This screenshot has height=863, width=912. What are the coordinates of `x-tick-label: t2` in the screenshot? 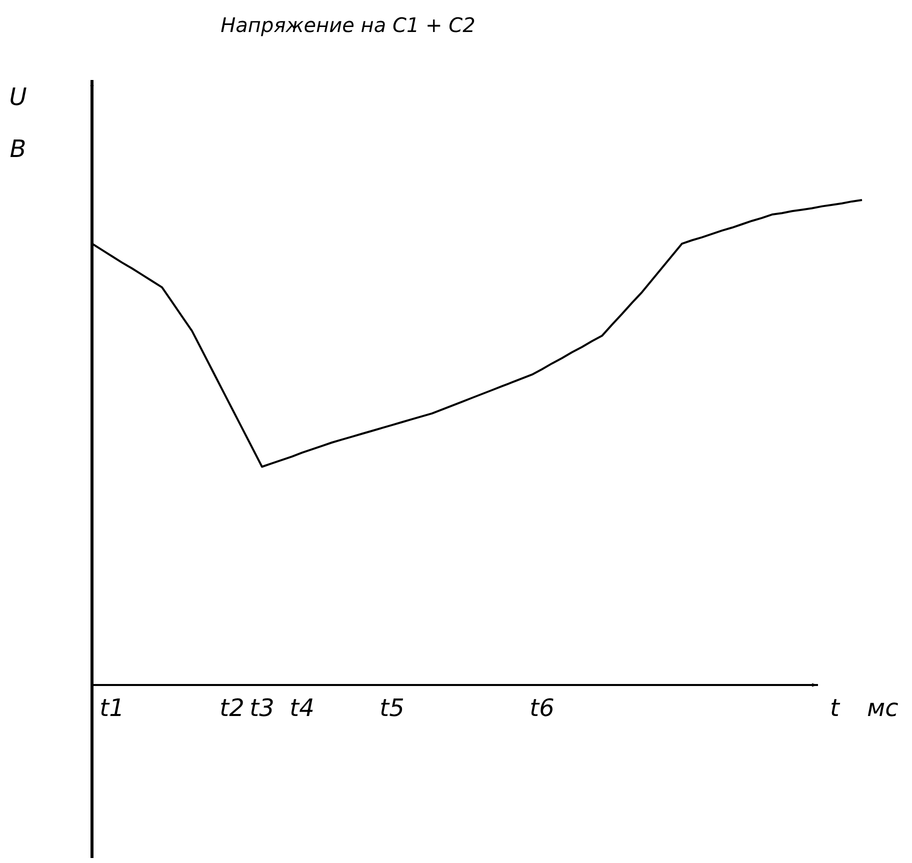 It's located at (232, 708).